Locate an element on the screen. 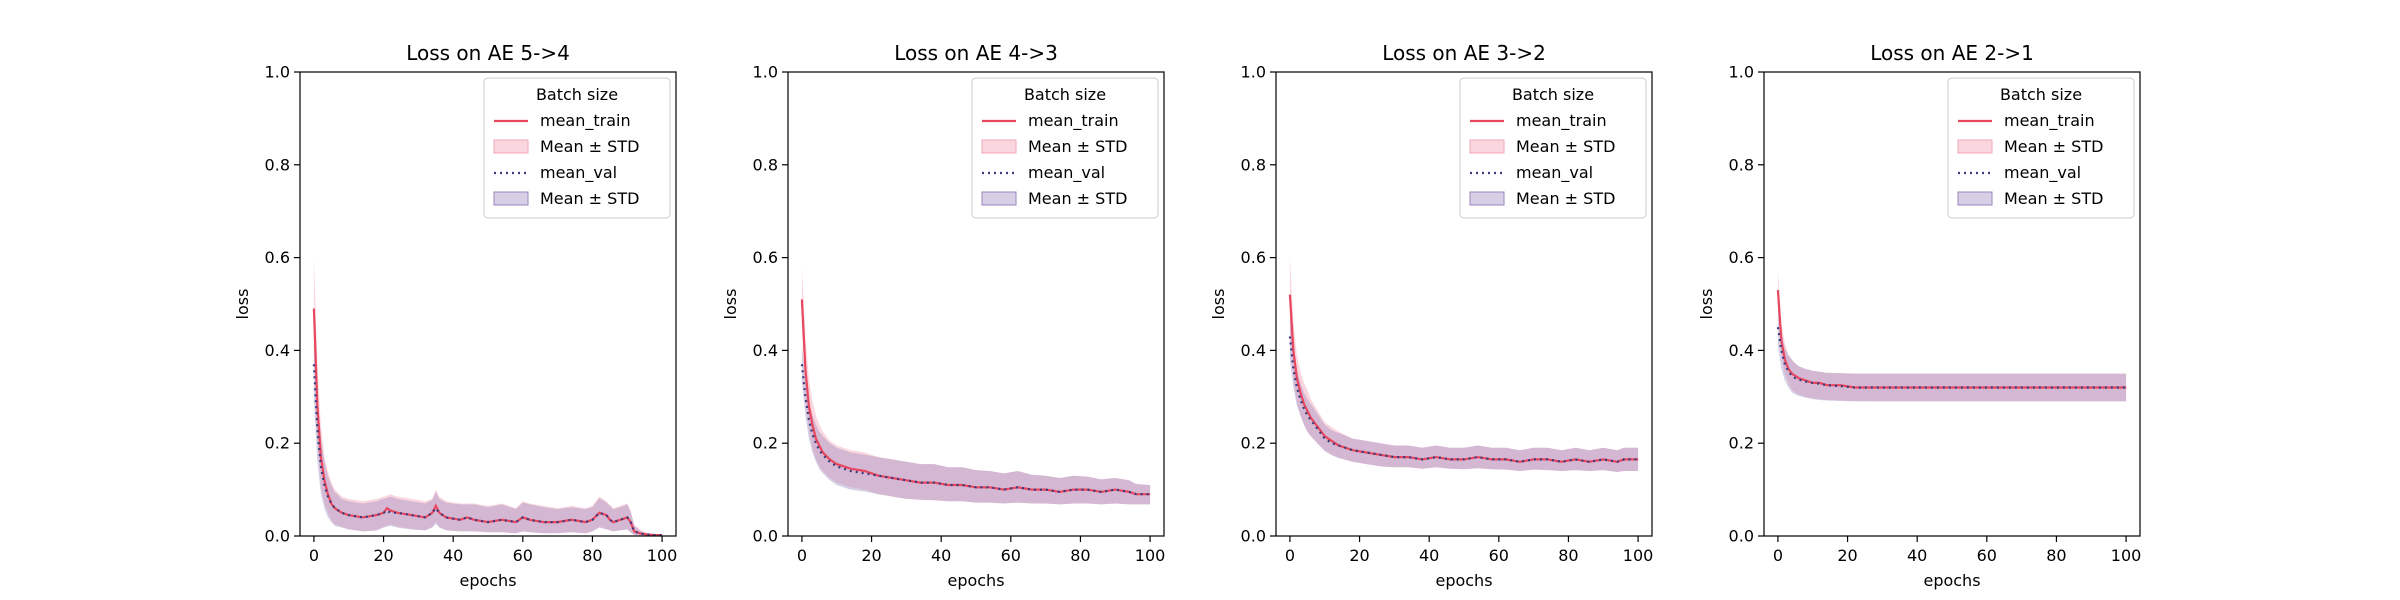 This screenshot has width=2400, height=600. chart-title: Loss on AE 2->1 is located at coordinates (1952, 53).